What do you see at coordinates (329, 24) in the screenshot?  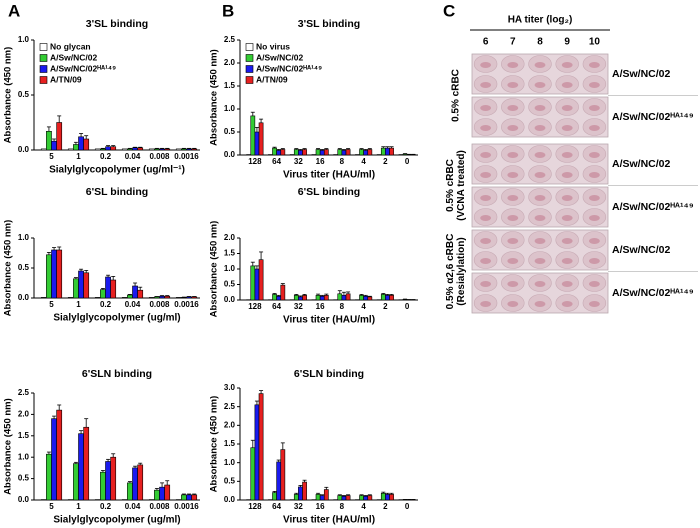 I see `chart-title: 3'SL binding` at bounding box center [329, 24].